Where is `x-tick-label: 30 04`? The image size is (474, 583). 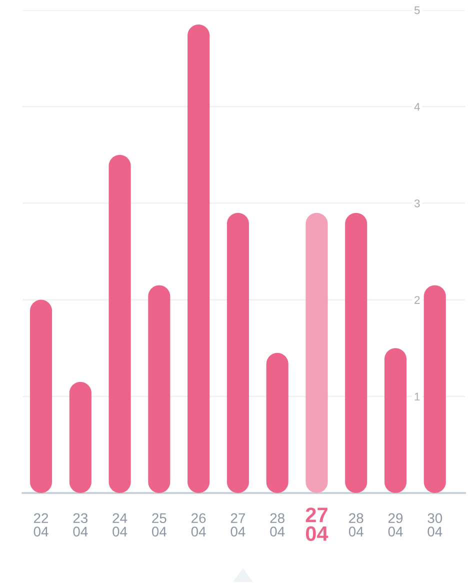
x-tick-label: 30 04 is located at coordinates (435, 525).